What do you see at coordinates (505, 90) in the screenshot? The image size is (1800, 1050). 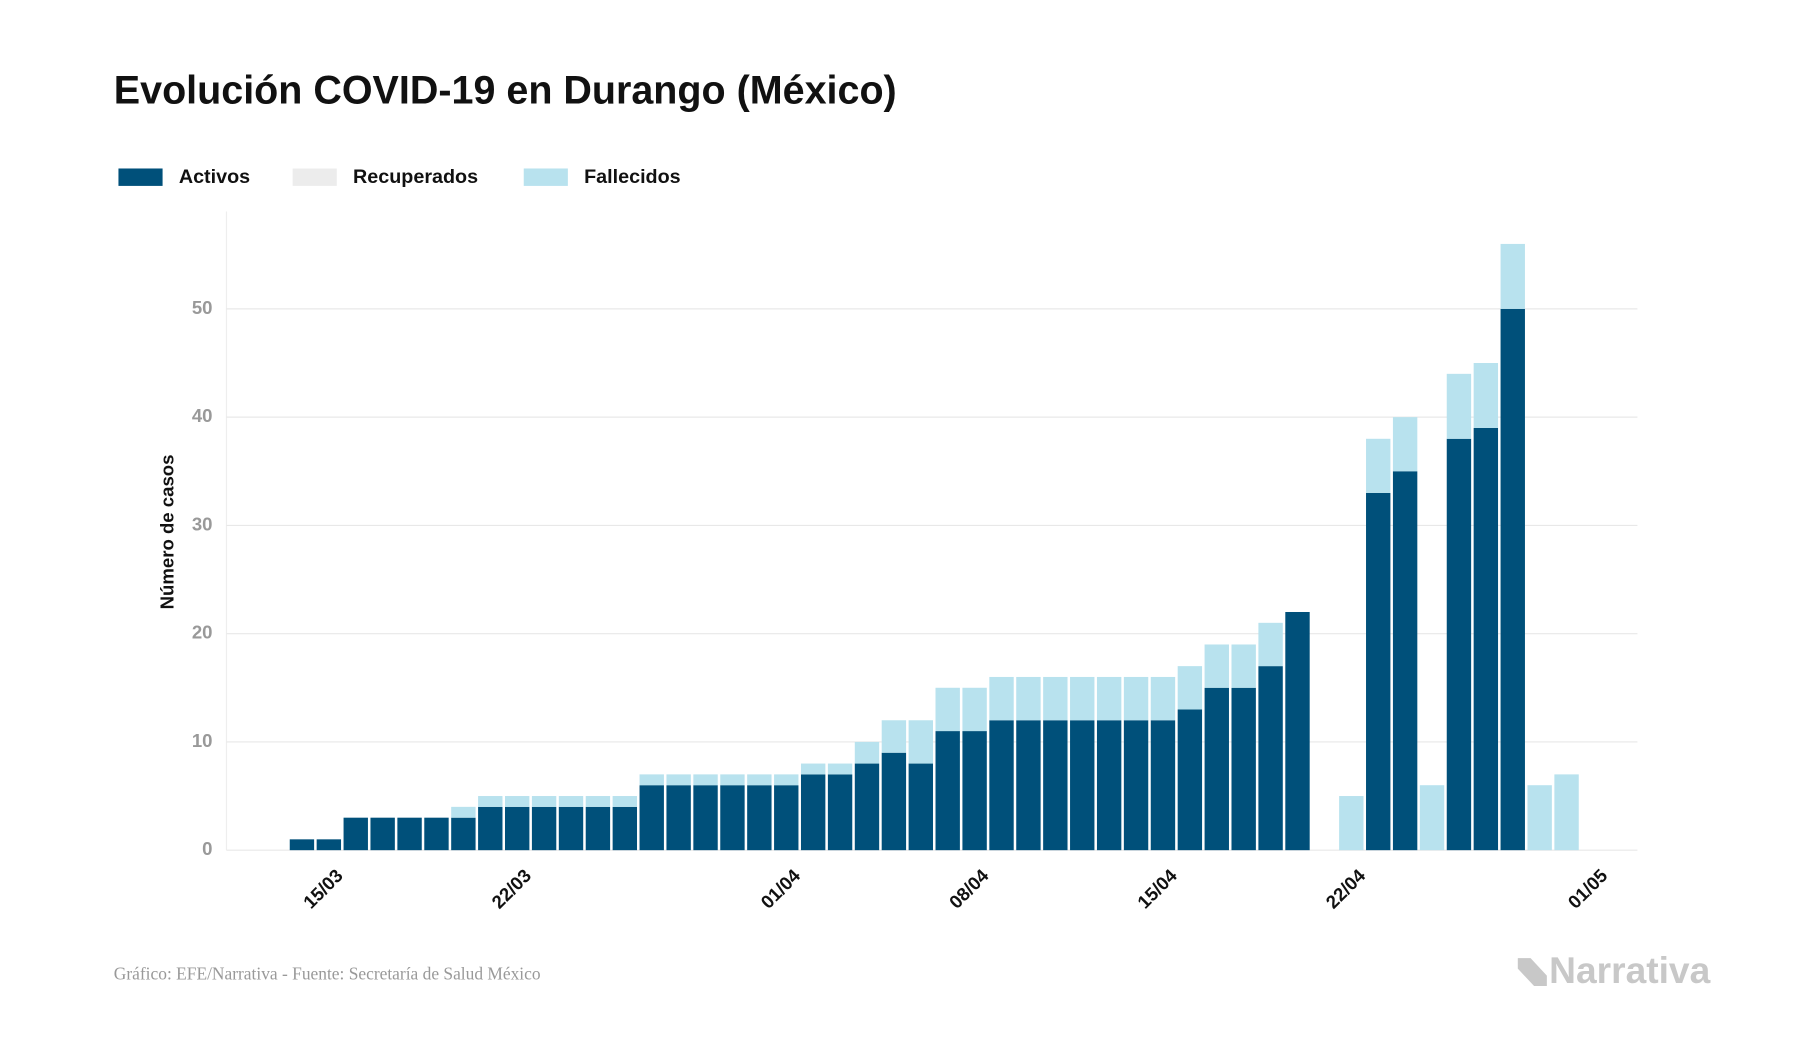 I see `chart-title: Evolución COVID-19 en Durango (México)` at bounding box center [505, 90].